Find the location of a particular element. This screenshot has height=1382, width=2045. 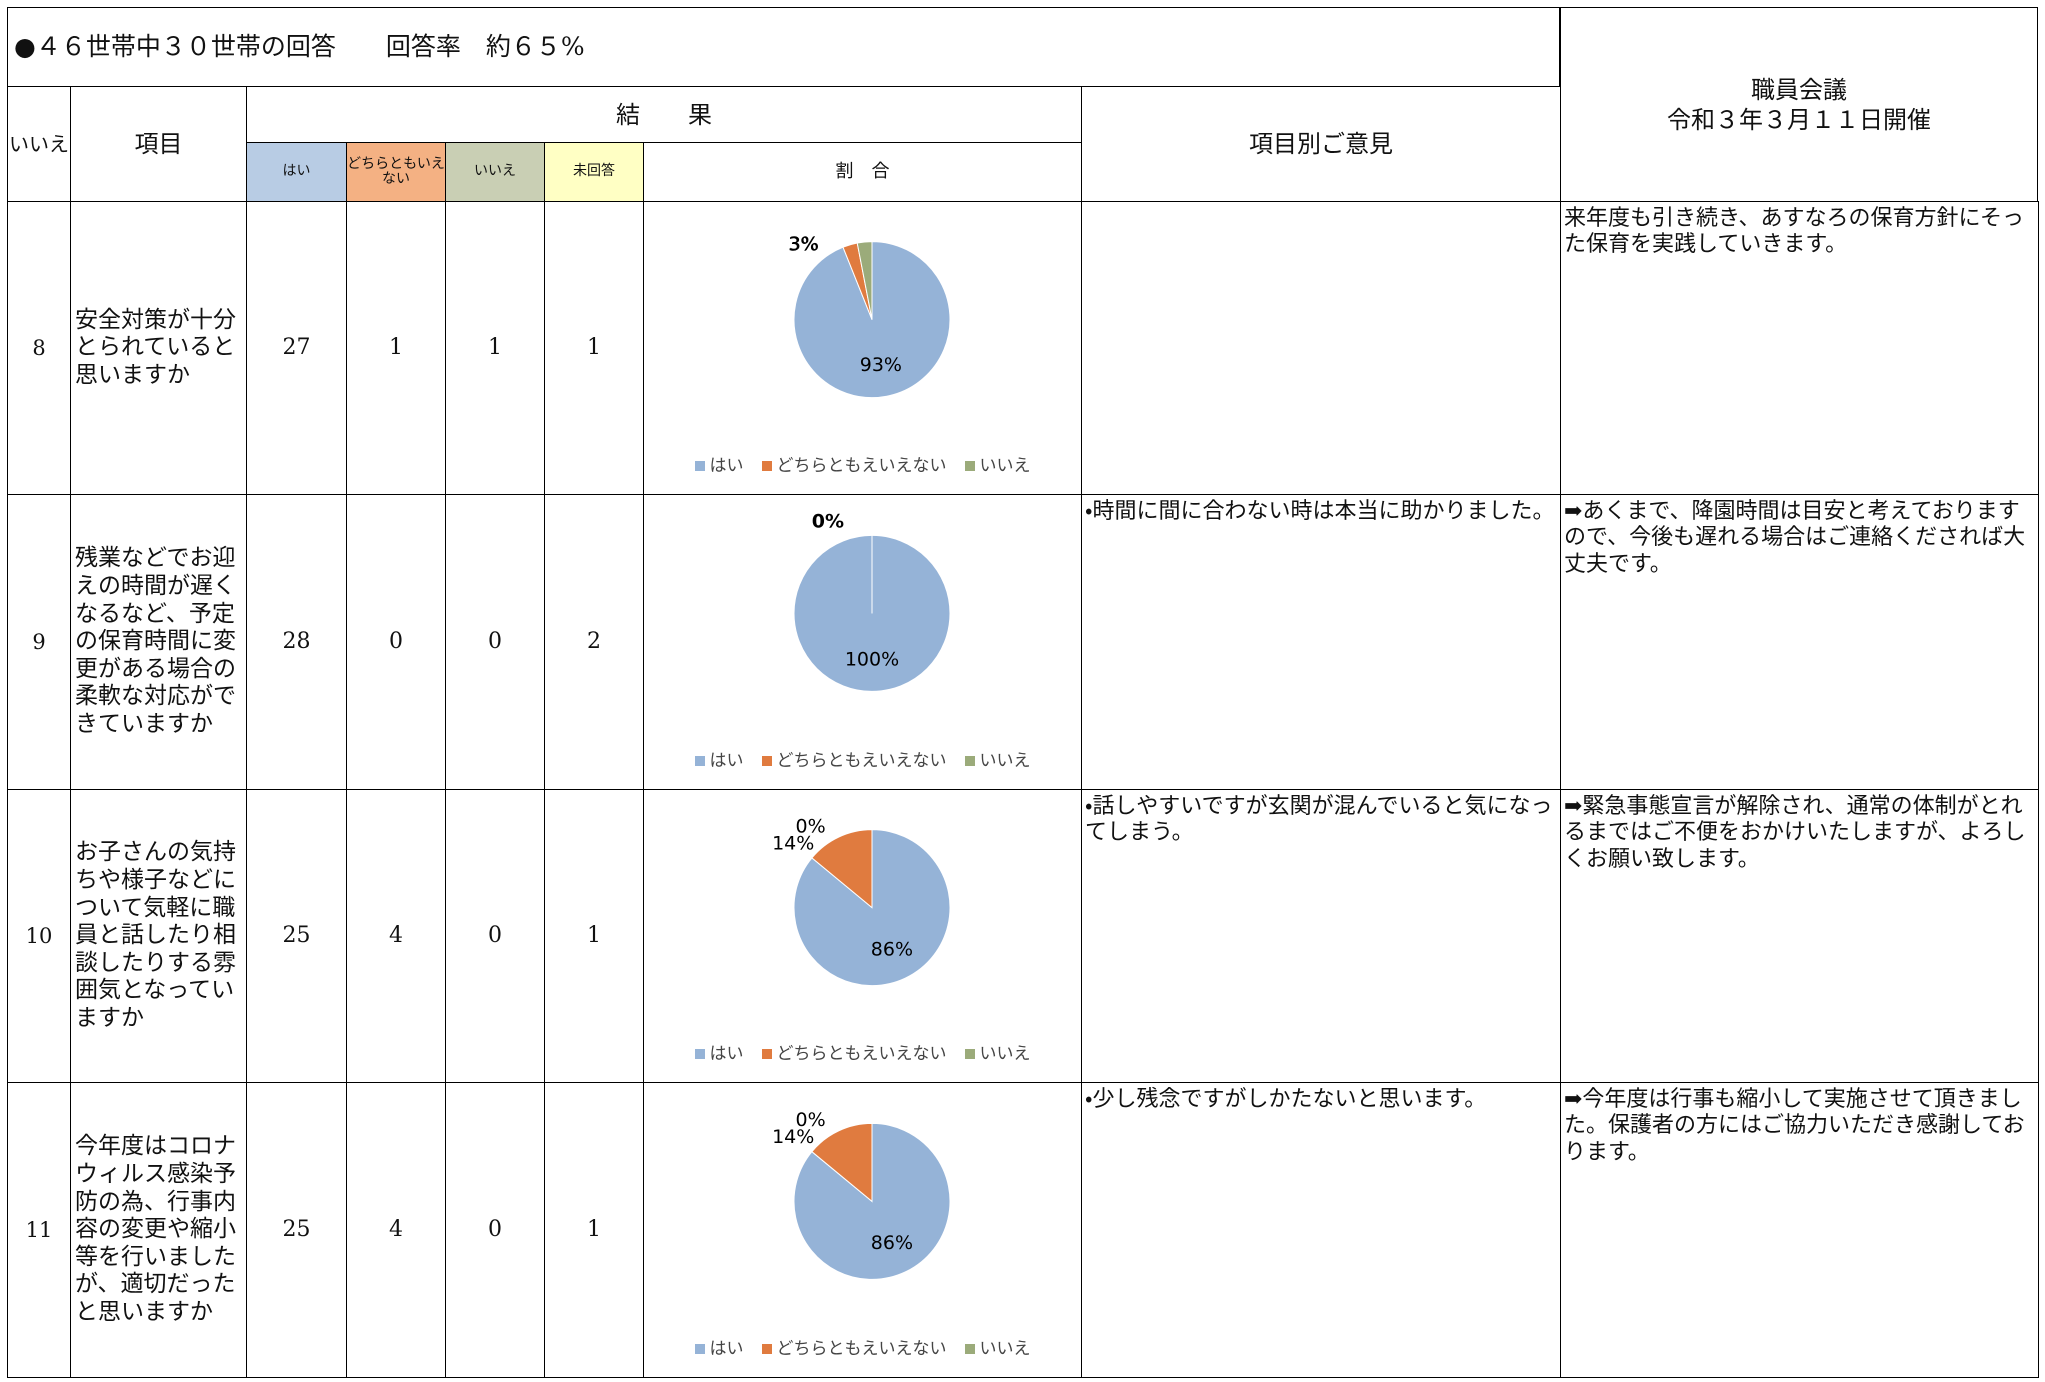

ratio-cell: 100% 0% はい どちらともえいえない いいえ is located at coordinates (862, 642).